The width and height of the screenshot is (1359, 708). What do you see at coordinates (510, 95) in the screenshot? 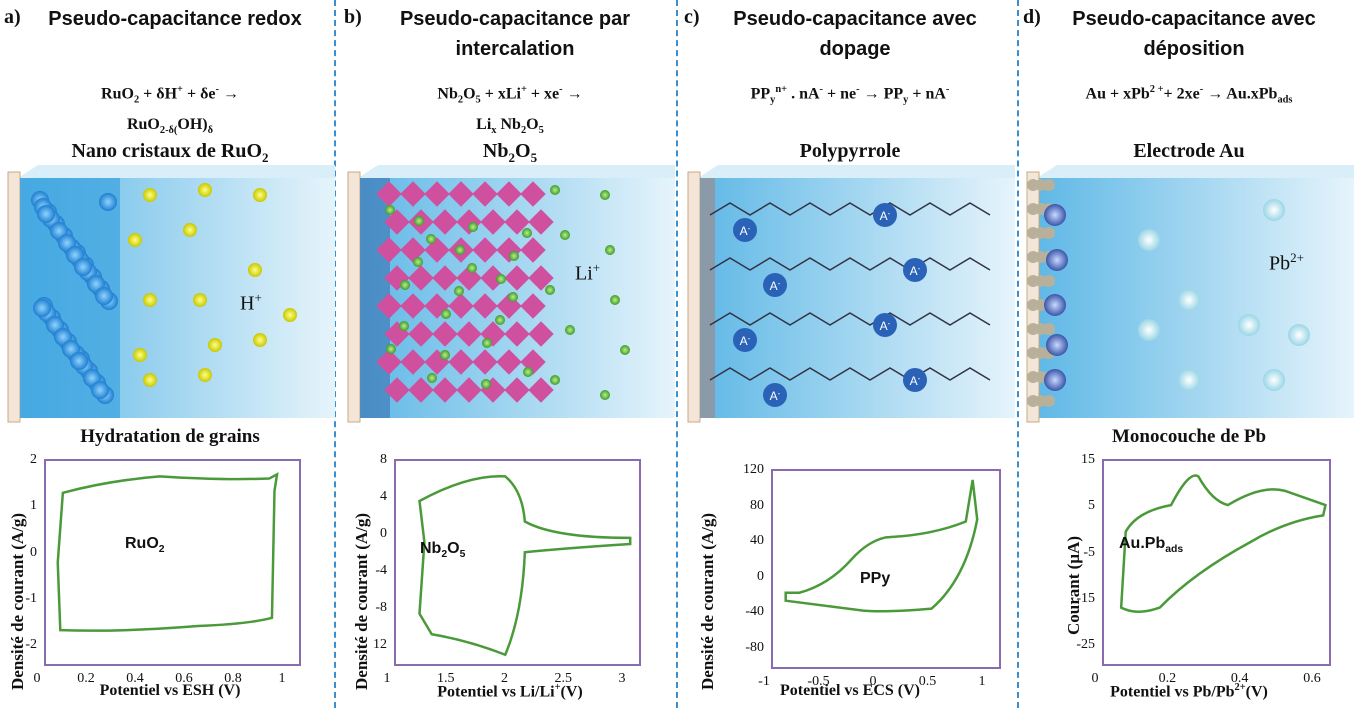
I see `equation-line: Nb2O5 + xLi+ + xe- →` at bounding box center [510, 95].